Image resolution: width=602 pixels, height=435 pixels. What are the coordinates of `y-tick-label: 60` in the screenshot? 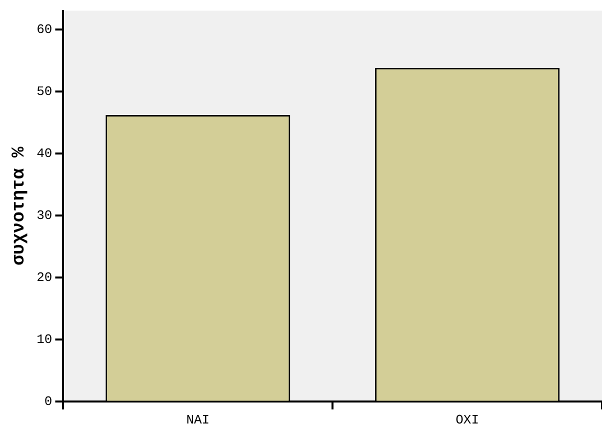 It's located at (44, 29).